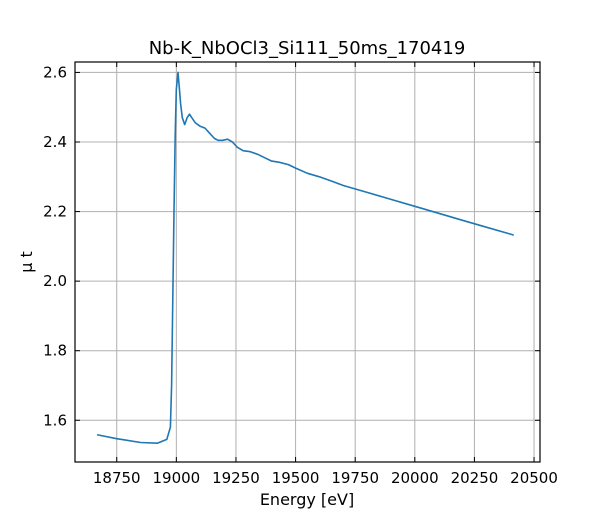 The width and height of the screenshot is (600, 520). I want to click on x-axis-label: Energy [eV], so click(307, 499).